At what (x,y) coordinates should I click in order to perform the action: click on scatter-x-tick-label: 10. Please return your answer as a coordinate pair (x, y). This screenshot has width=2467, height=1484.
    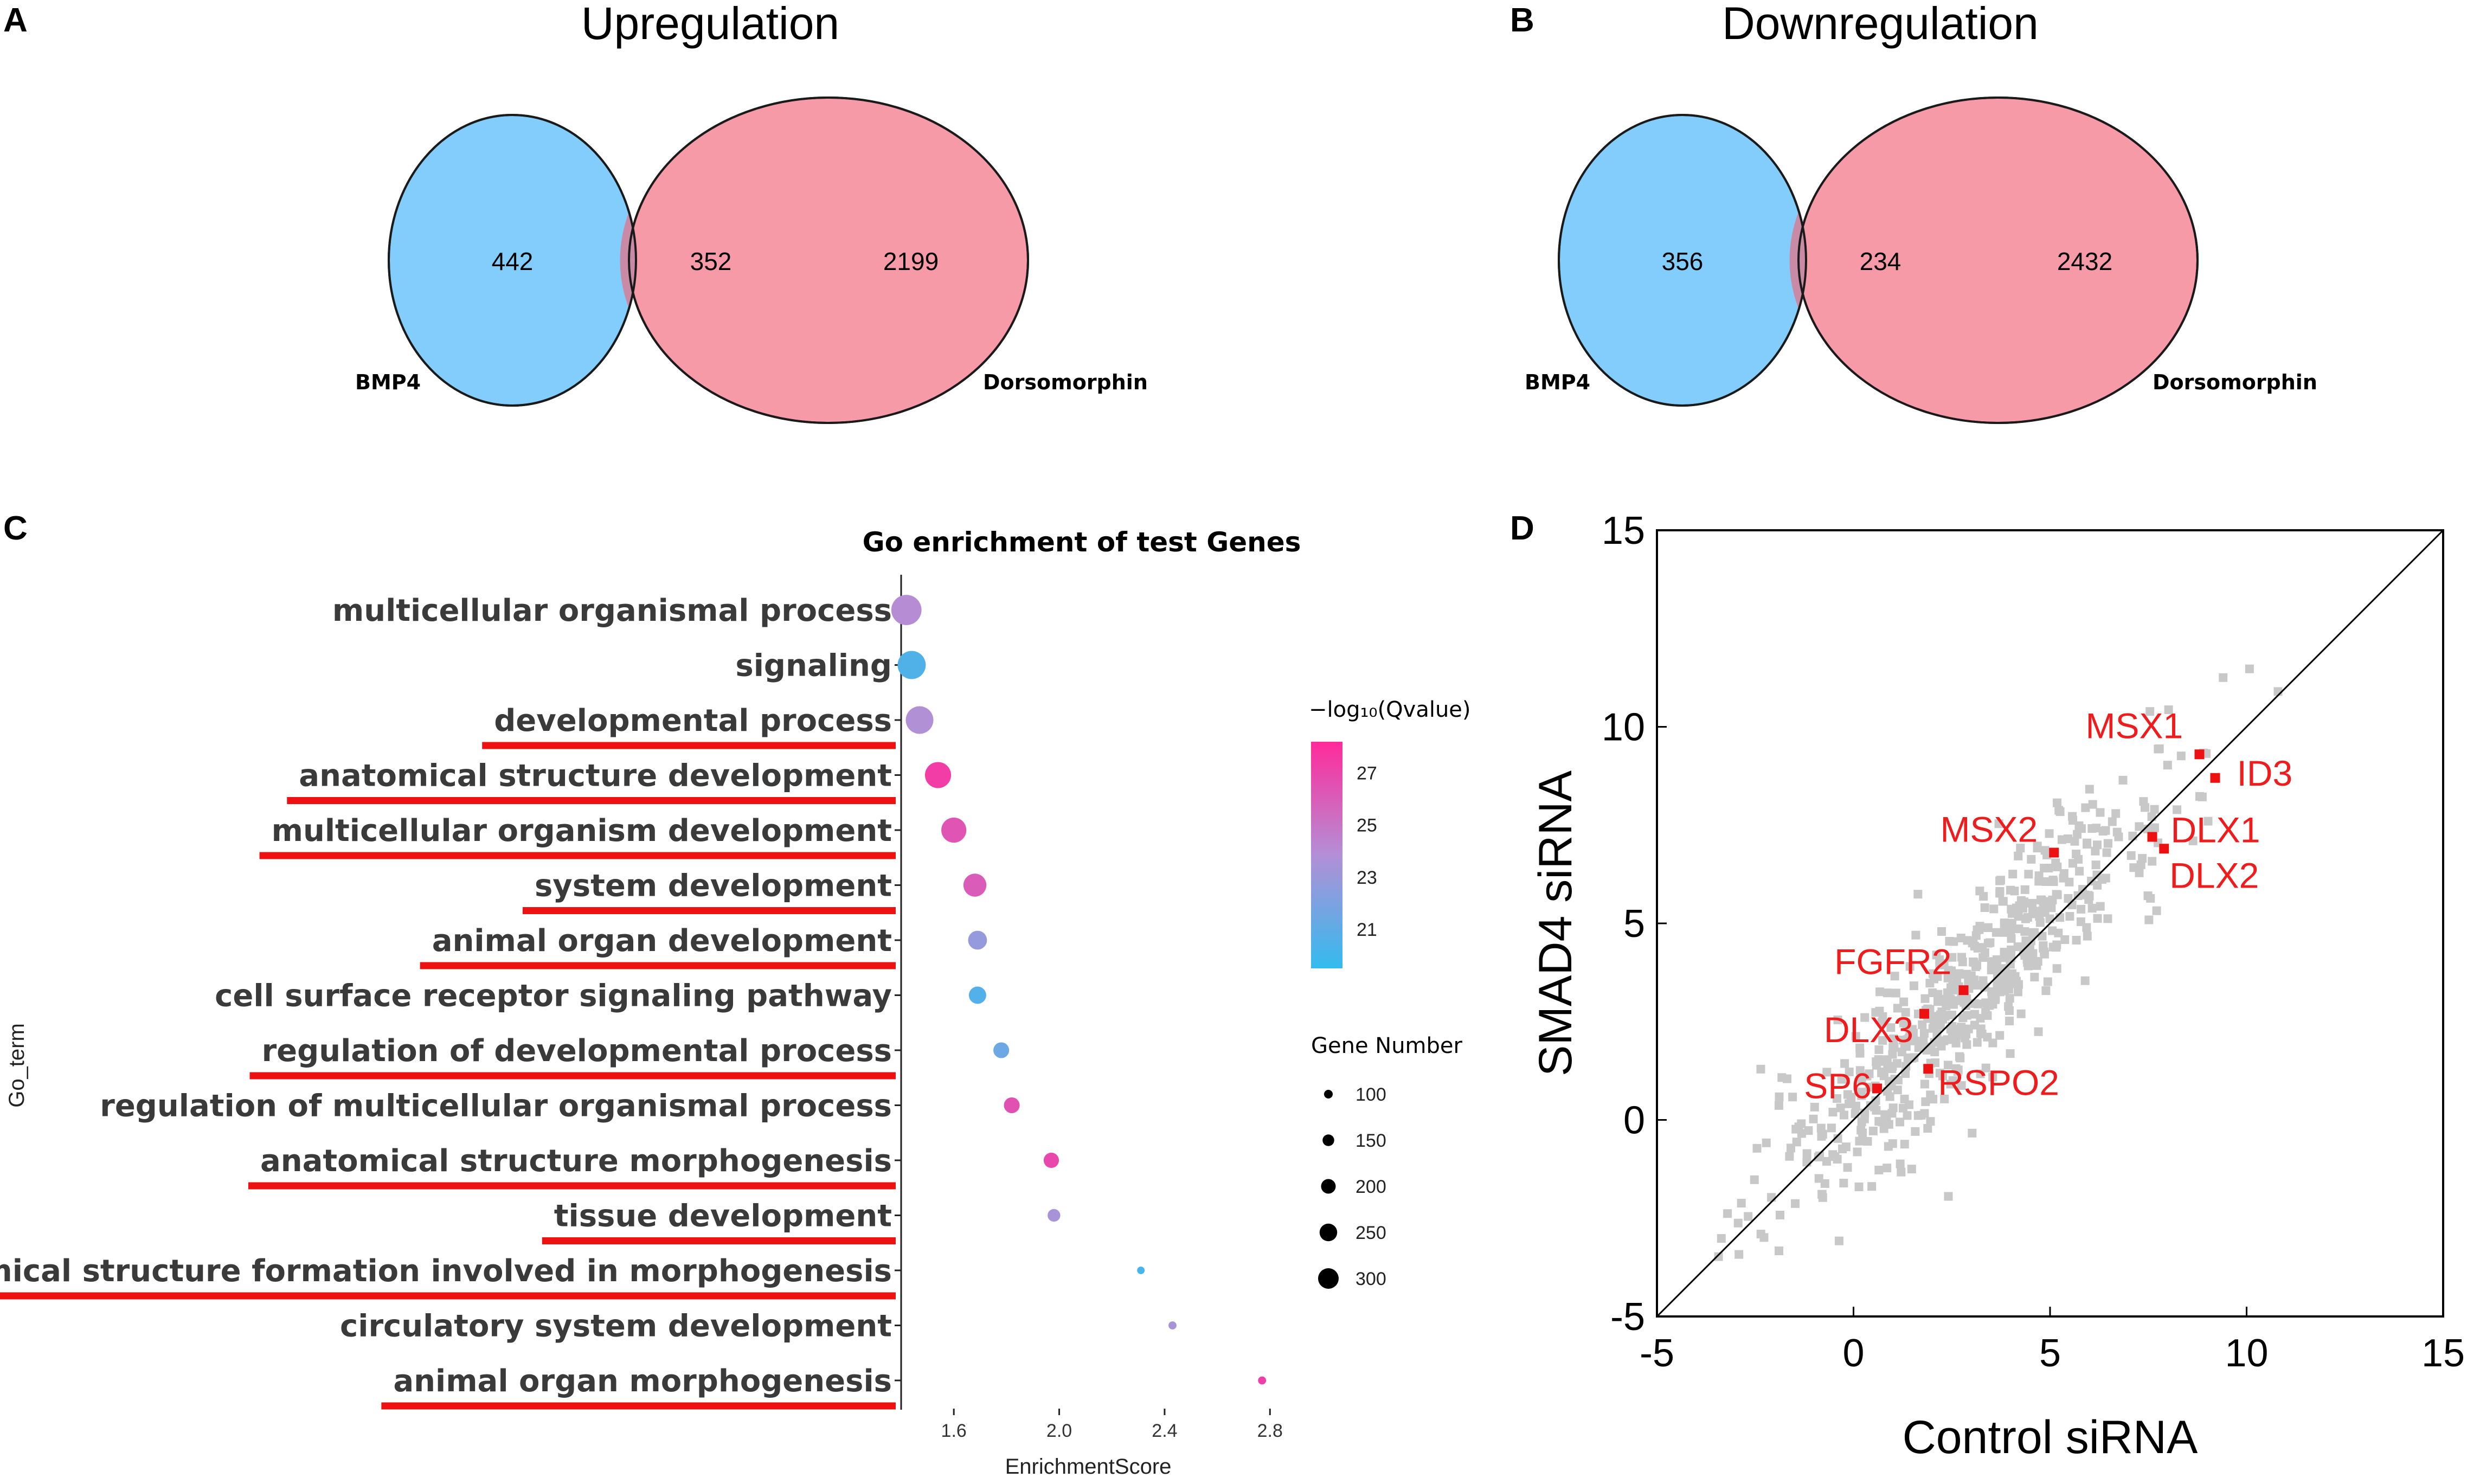
    Looking at the image, I should click on (2246, 1353).